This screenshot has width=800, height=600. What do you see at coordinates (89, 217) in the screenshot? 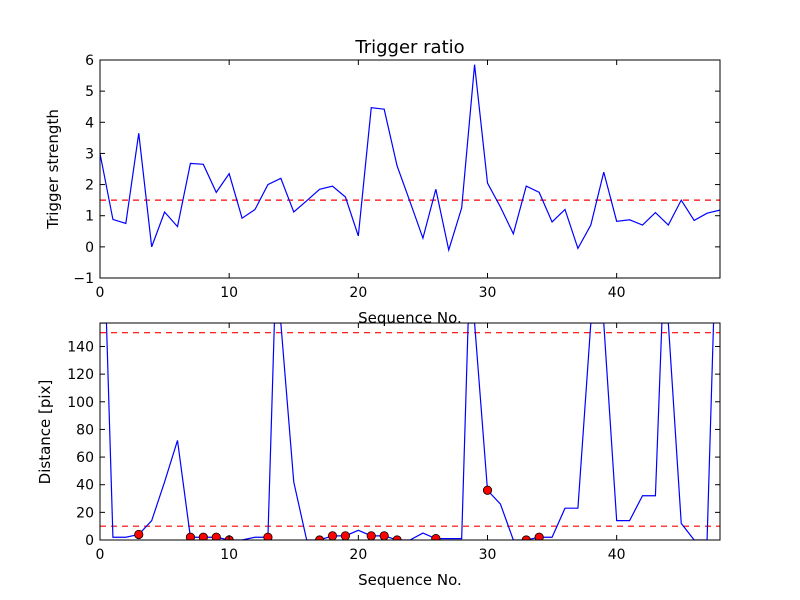
I see `top-y-tick-label: 1` at bounding box center [89, 217].